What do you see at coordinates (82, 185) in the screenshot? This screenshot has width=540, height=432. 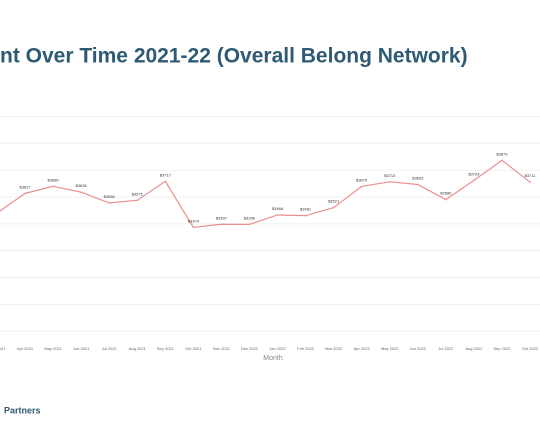 I see `value-label: $3636` at bounding box center [82, 185].